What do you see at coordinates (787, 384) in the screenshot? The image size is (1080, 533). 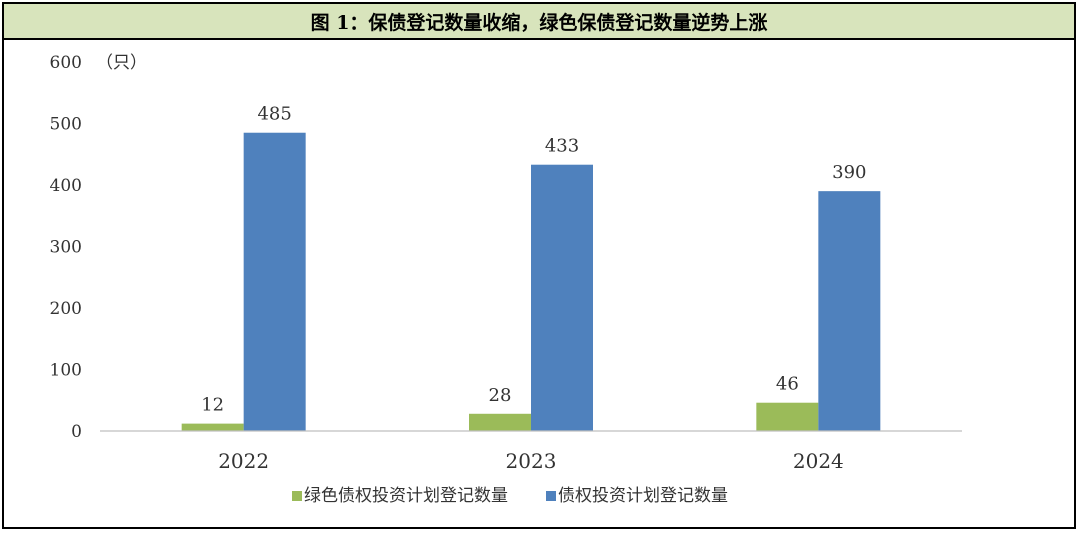 I see `data-label: 46` at bounding box center [787, 384].